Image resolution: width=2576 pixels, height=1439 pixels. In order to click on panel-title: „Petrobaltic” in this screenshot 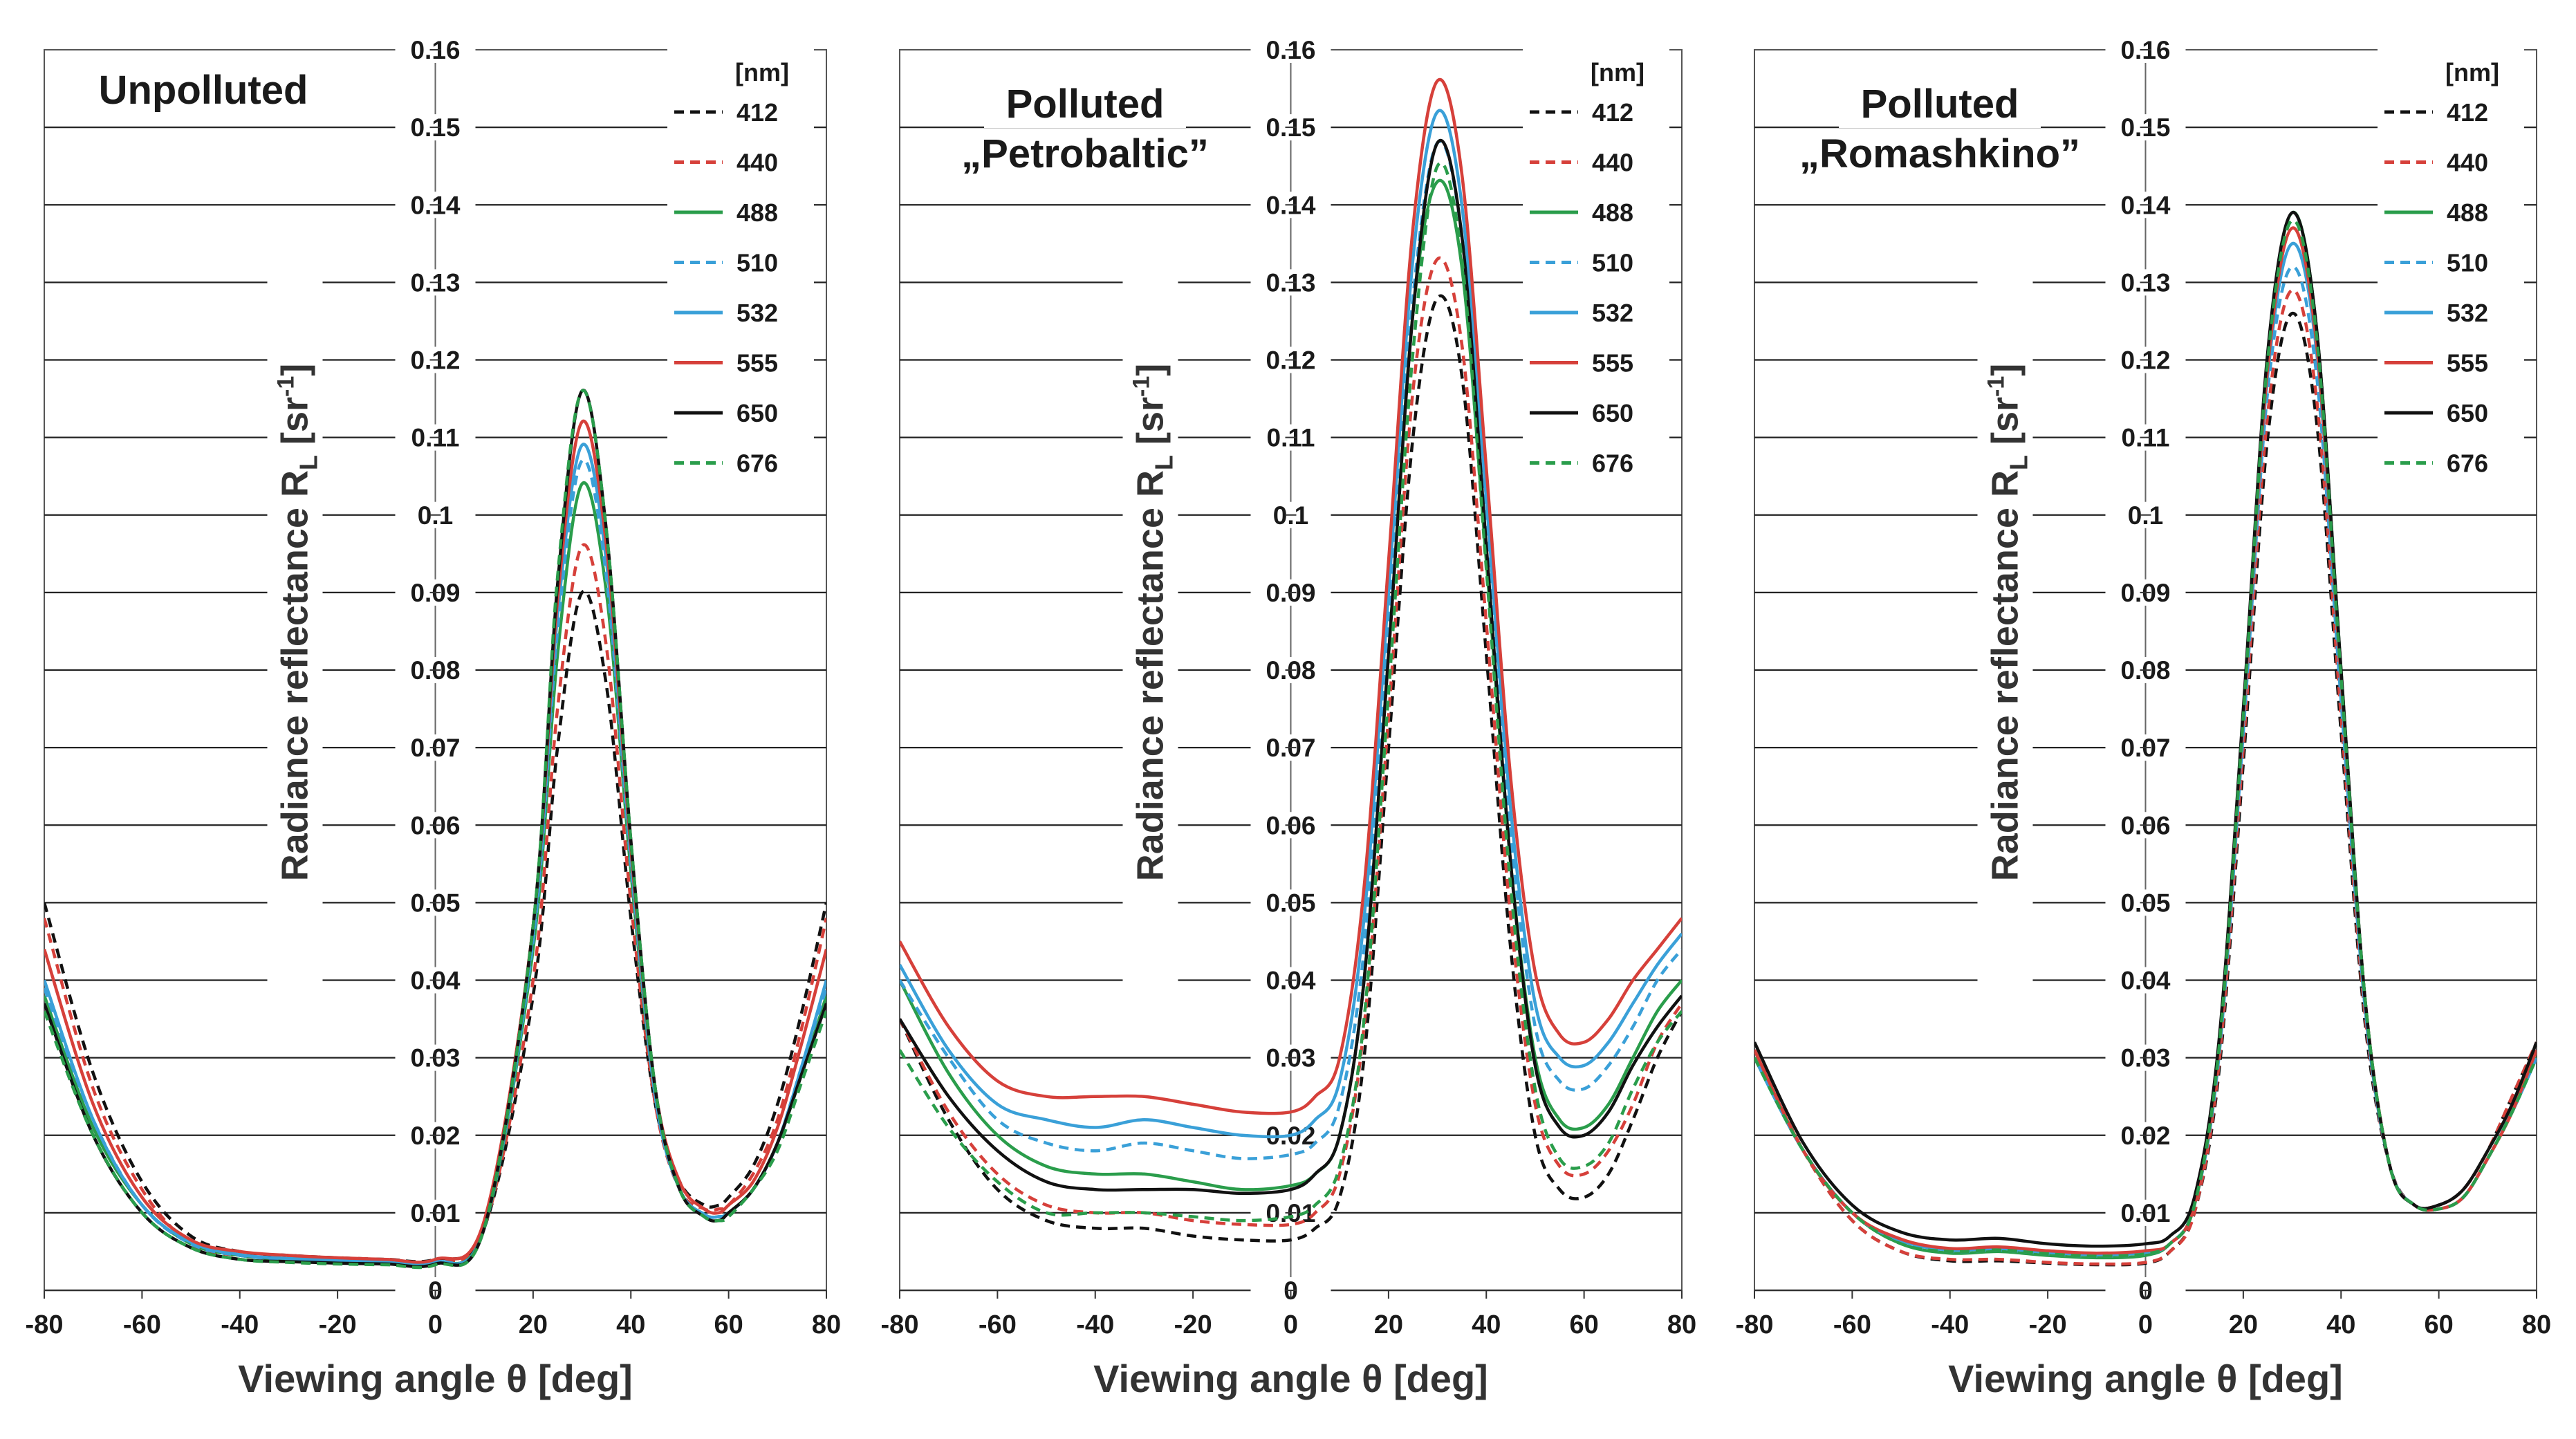, I will do `click(1085, 153)`.